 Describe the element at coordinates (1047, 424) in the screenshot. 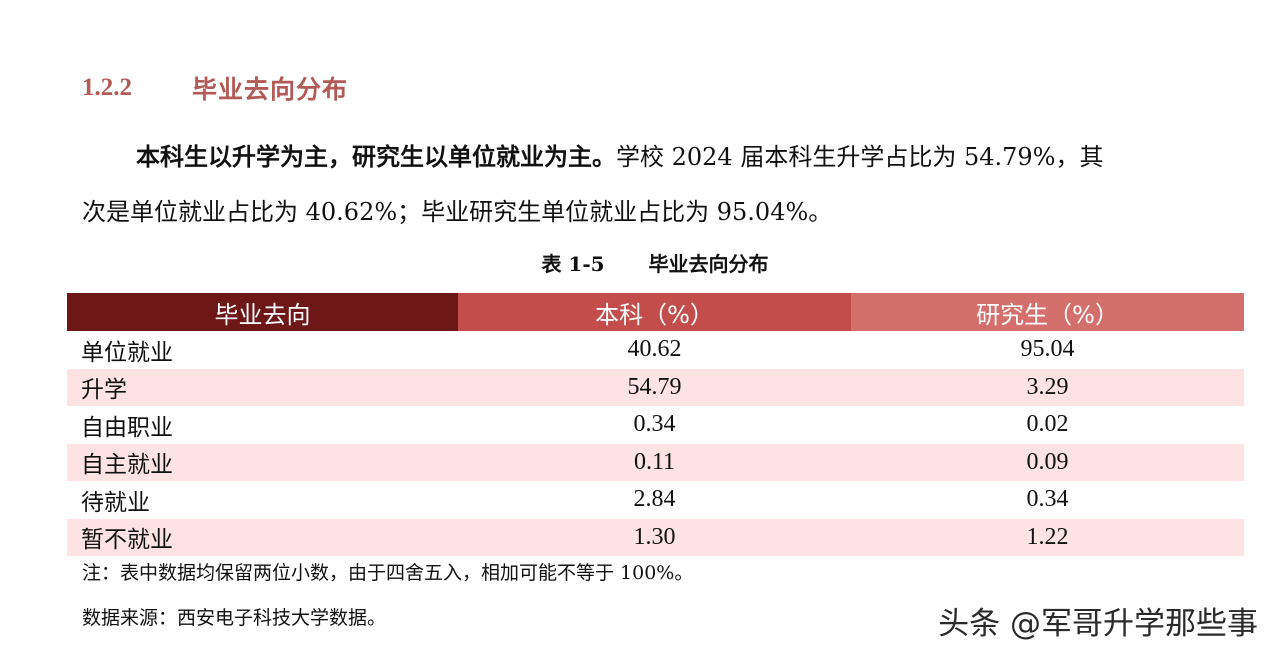

I see `row-graduate-value: 0.02` at that location.